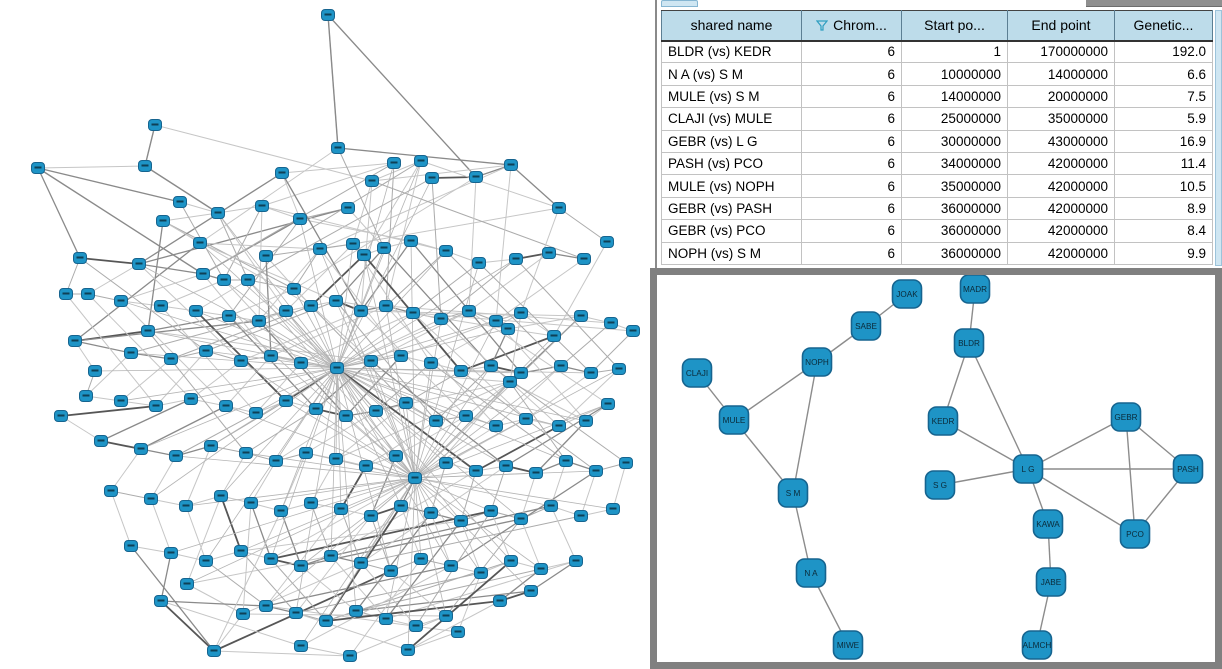 The image size is (1222, 669). Describe the element at coordinates (731, 186) in the screenshot. I see `cell-shared-name: MULE (vs) NOPH` at that location.